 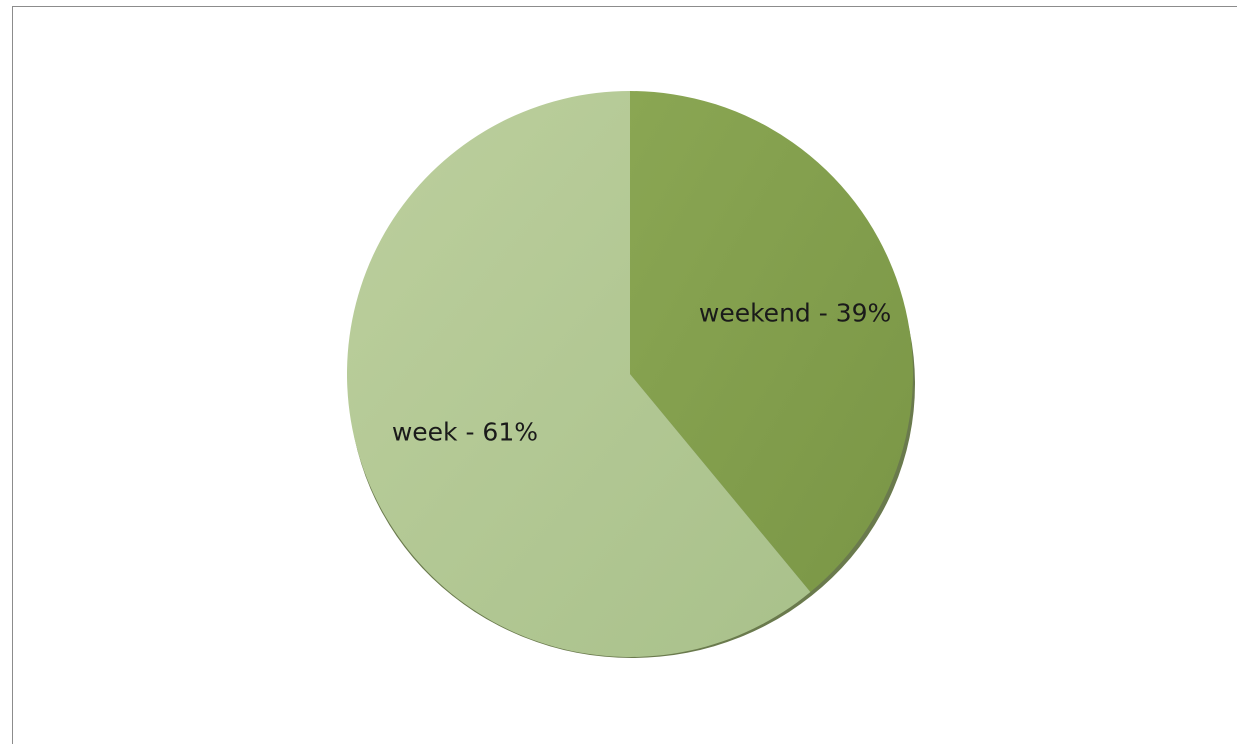 I want to click on slice-label-weekend: weekend - 39%, so click(x=795, y=313).